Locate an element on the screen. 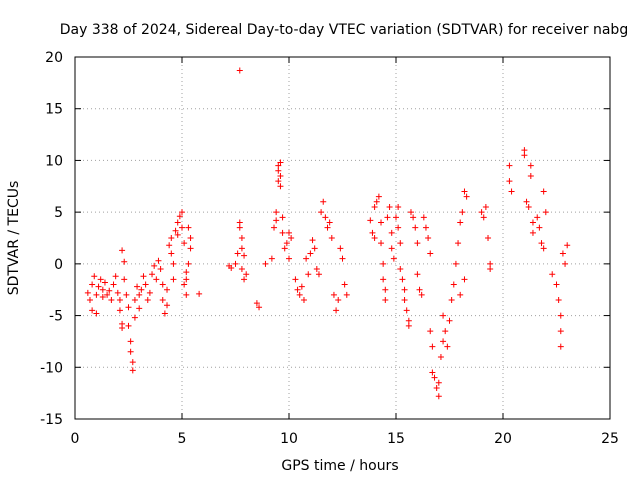  y-axis-label: SDTVAR / TECUs is located at coordinates (14, 238).